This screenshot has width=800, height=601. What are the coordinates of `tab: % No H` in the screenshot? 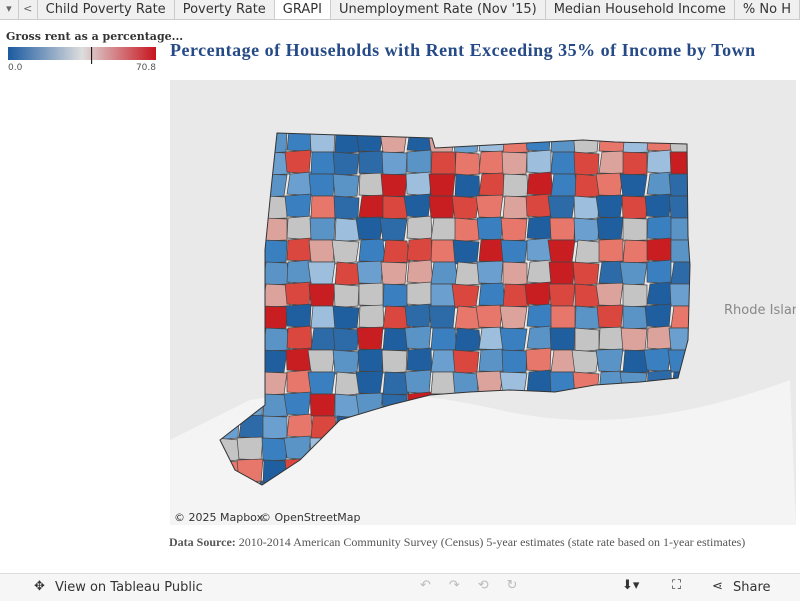 It's located at (767, 9).